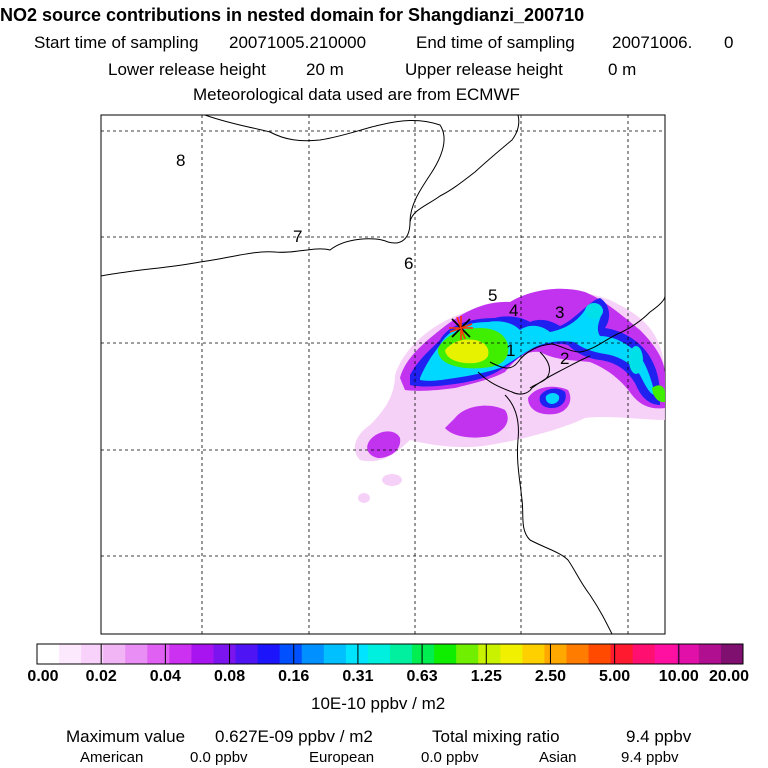 The width and height of the screenshot is (768, 768). I want to click on european-label: European, so click(342, 757).